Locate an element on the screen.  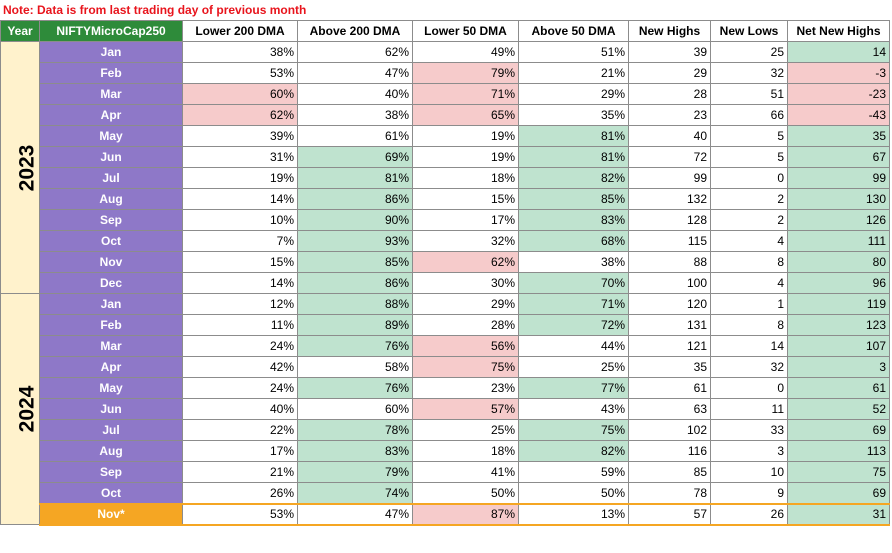
lower-200-dma-cell: 31% is located at coordinates (240, 157).